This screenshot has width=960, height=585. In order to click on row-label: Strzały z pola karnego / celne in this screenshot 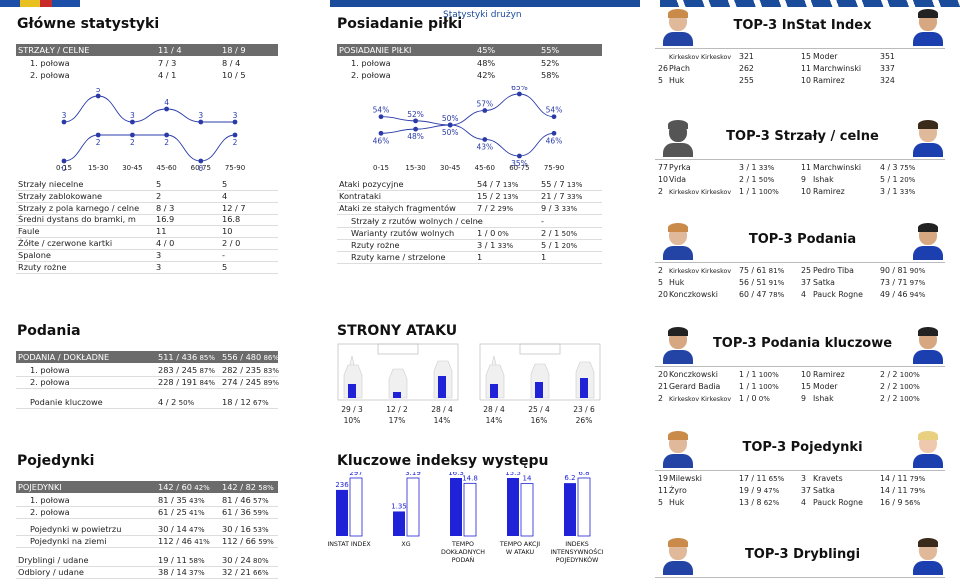, I will do `click(79, 207)`.